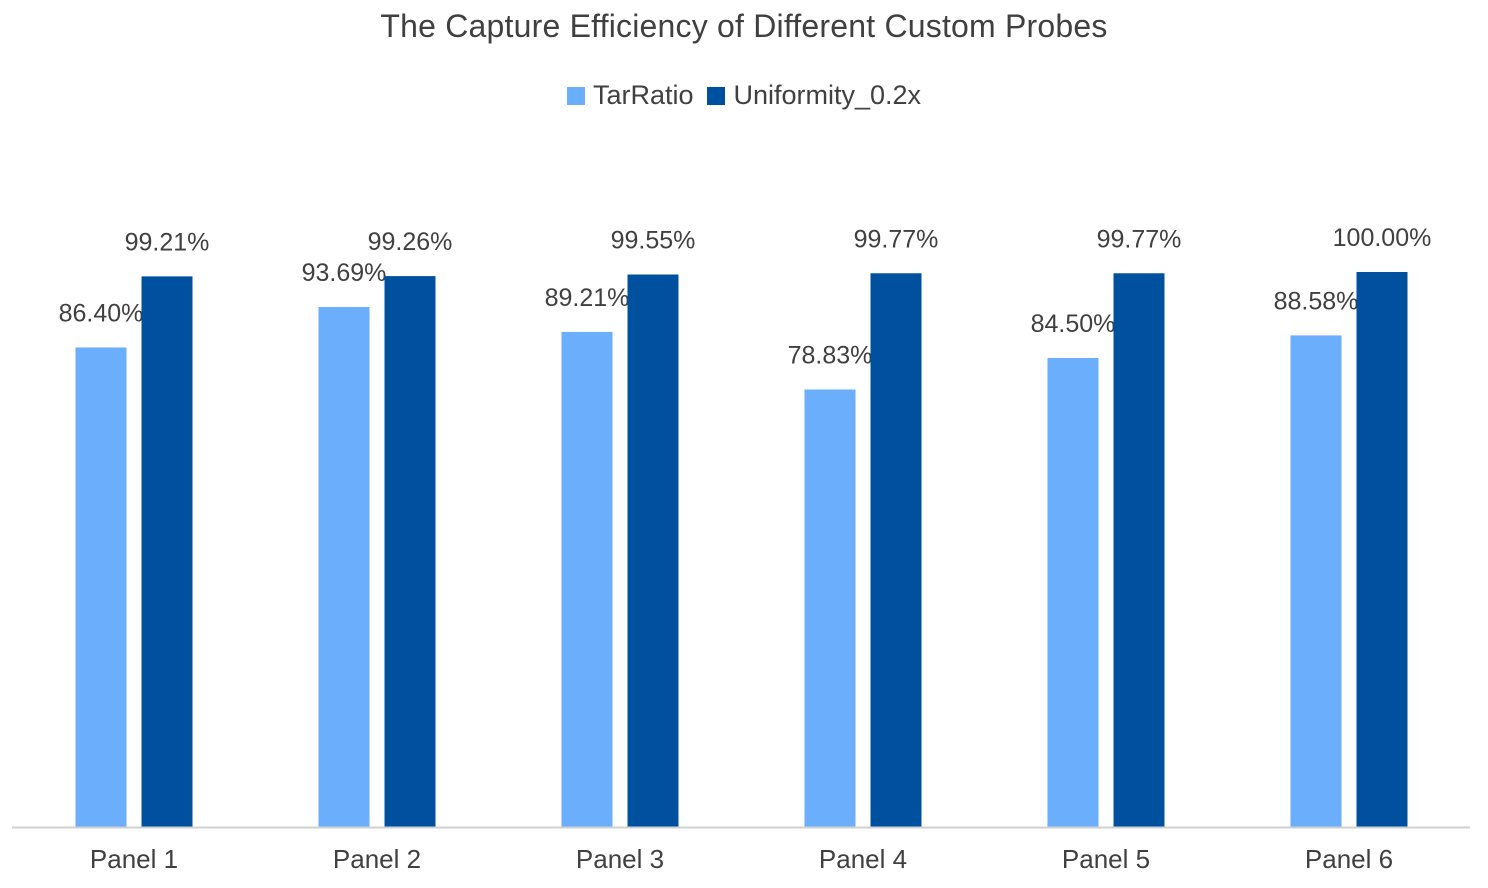 Image resolution: width=1488 pixels, height=888 pixels. What do you see at coordinates (1349, 859) in the screenshot?
I see `x-tick-label-6: Panel 6` at bounding box center [1349, 859].